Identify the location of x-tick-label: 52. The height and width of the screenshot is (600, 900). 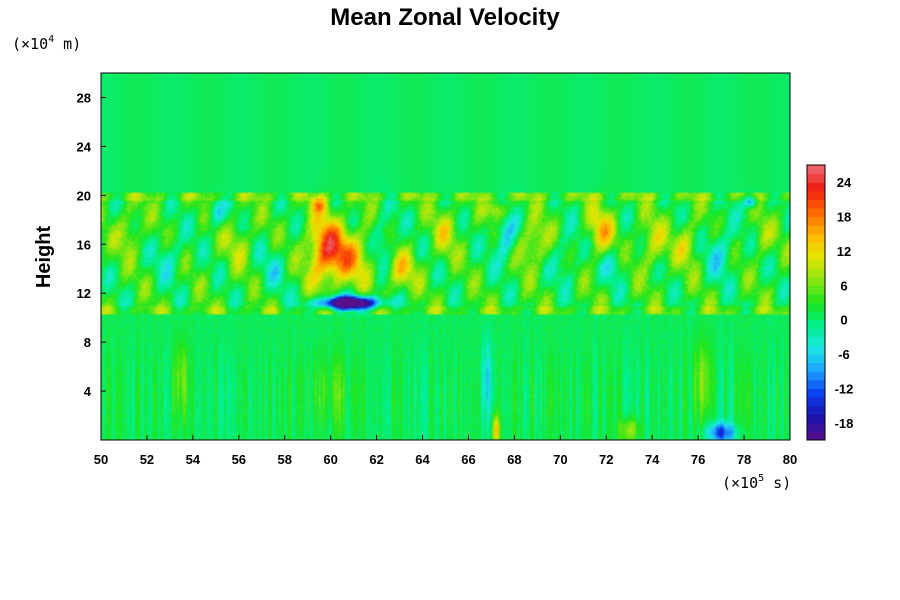
(147, 459).